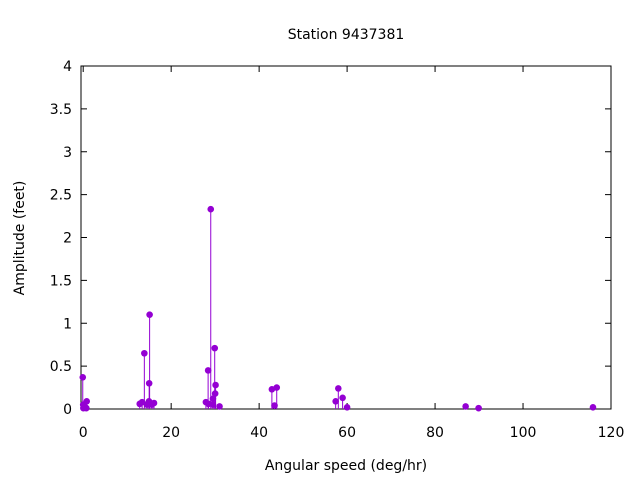 This screenshot has height=480, width=640. What do you see at coordinates (83, 433) in the screenshot?
I see `x-tick-label: 0` at bounding box center [83, 433].